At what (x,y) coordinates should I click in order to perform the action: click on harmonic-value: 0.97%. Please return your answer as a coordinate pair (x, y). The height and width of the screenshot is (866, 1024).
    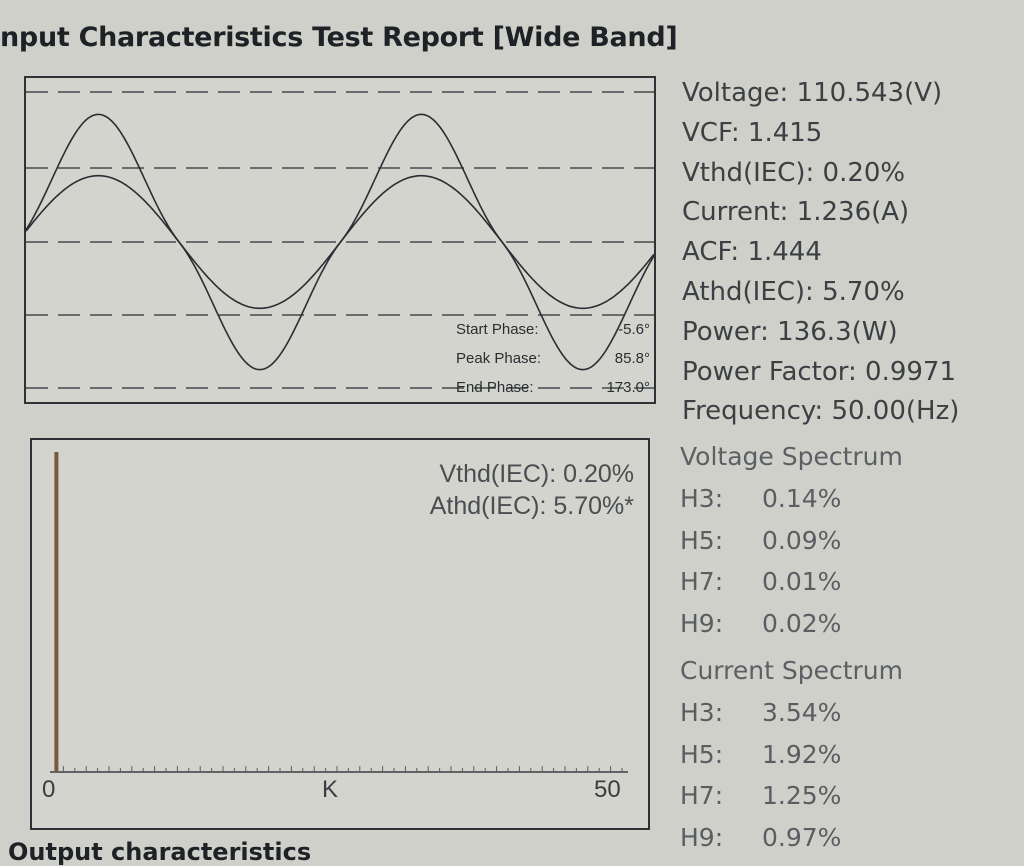
    Looking at the image, I should click on (802, 837).